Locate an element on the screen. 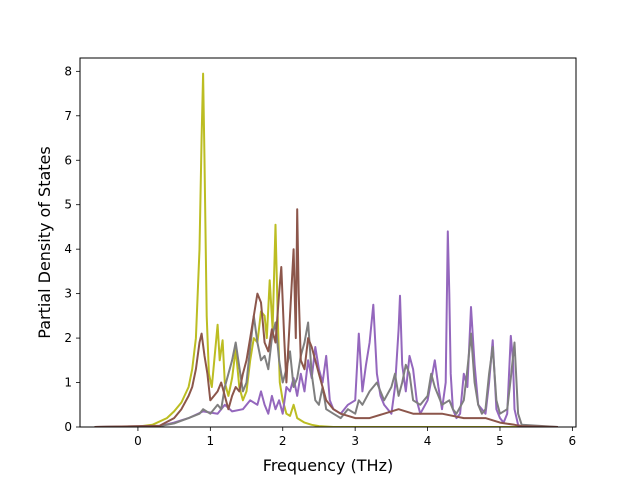 Image resolution: width=640 pixels, height=480 pixels. y-tick-label: 2 is located at coordinates (68, 338).